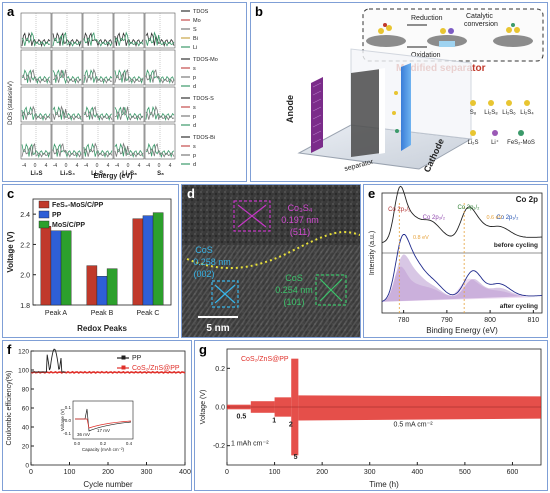  I want to click on c-ytick-label: 2.2, so click(25, 245).